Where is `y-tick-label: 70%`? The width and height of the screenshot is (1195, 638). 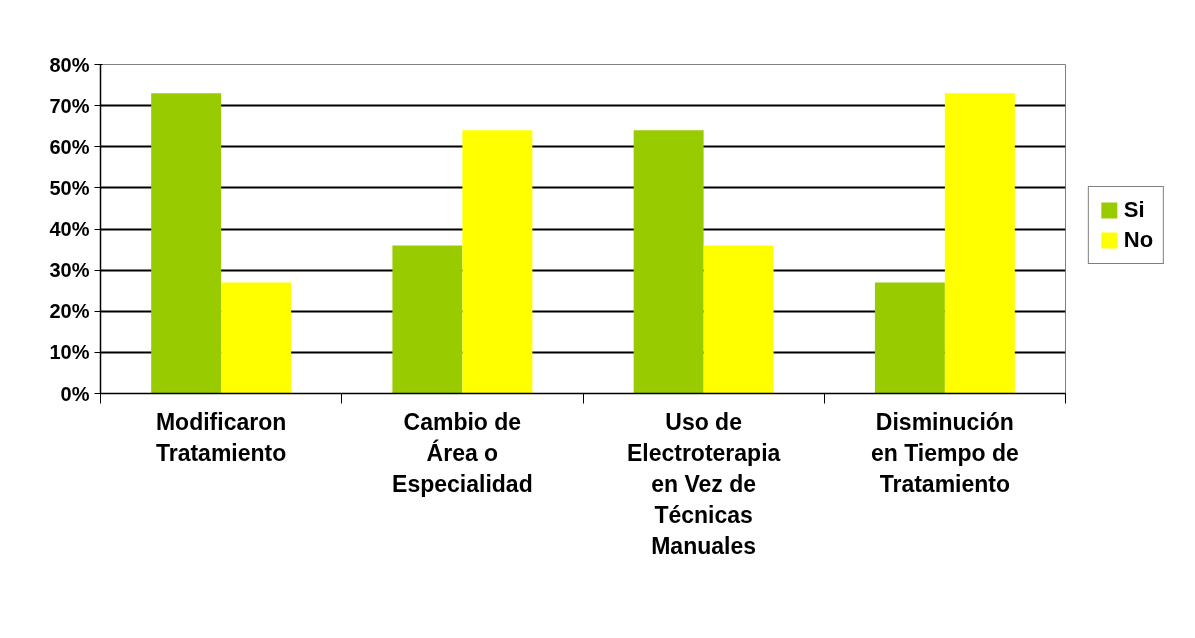
y-tick-label: 70% is located at coordinates (69, 105).